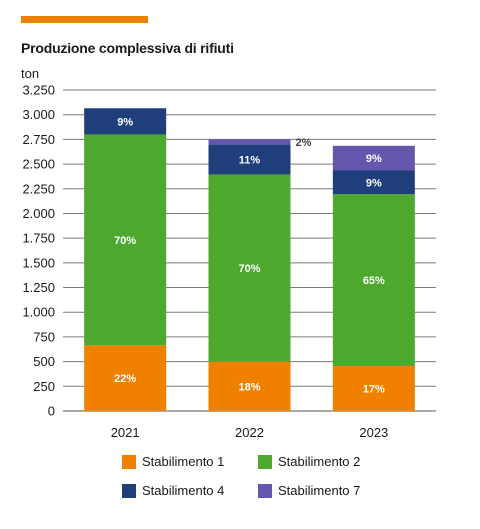  I want to click on y-tick-label: 1.000, so click(38, 312).